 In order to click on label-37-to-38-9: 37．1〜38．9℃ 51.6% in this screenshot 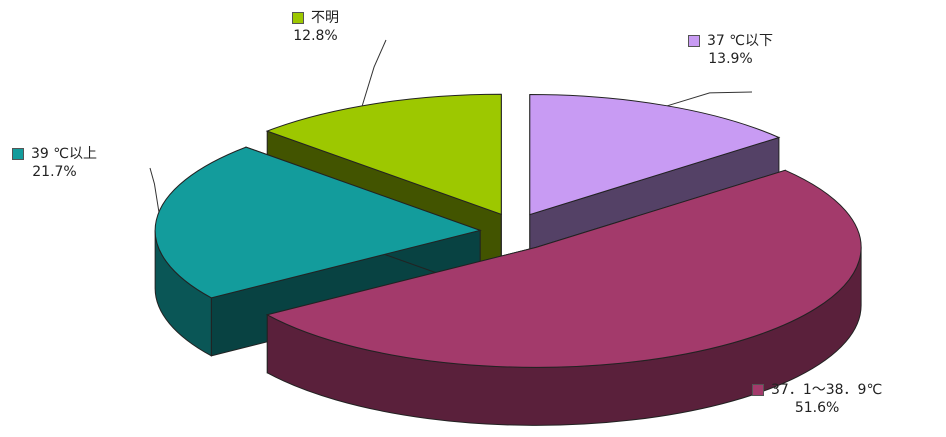, I will do `click(817, 399)`.